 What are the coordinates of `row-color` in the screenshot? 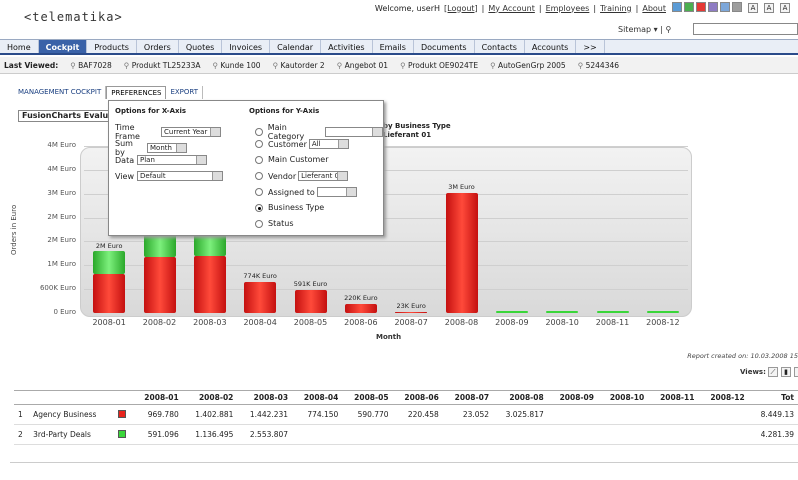 It's located at (123, 414).